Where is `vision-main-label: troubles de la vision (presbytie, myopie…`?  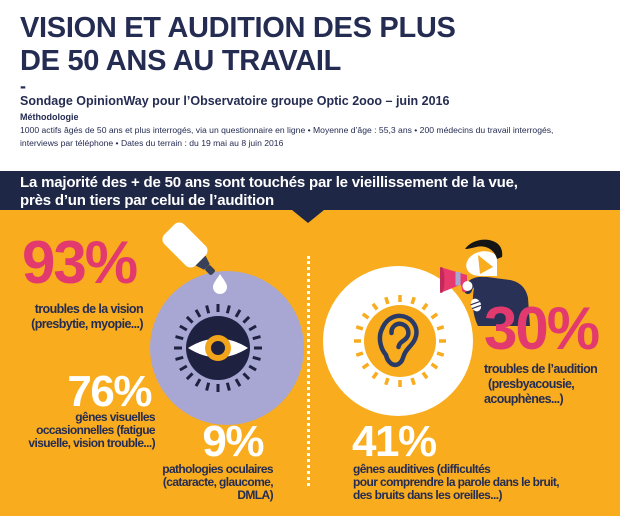 vision-main-label: troubles de la vision (presbytie, myopie… is located at coordinates (87, 317).